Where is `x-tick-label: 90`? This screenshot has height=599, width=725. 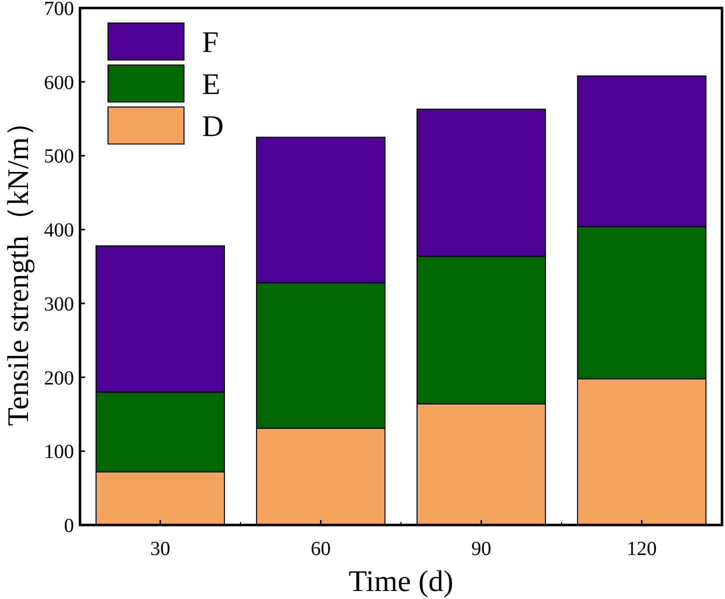
x-tick-label: 90 is located at coordinates (481, 549).